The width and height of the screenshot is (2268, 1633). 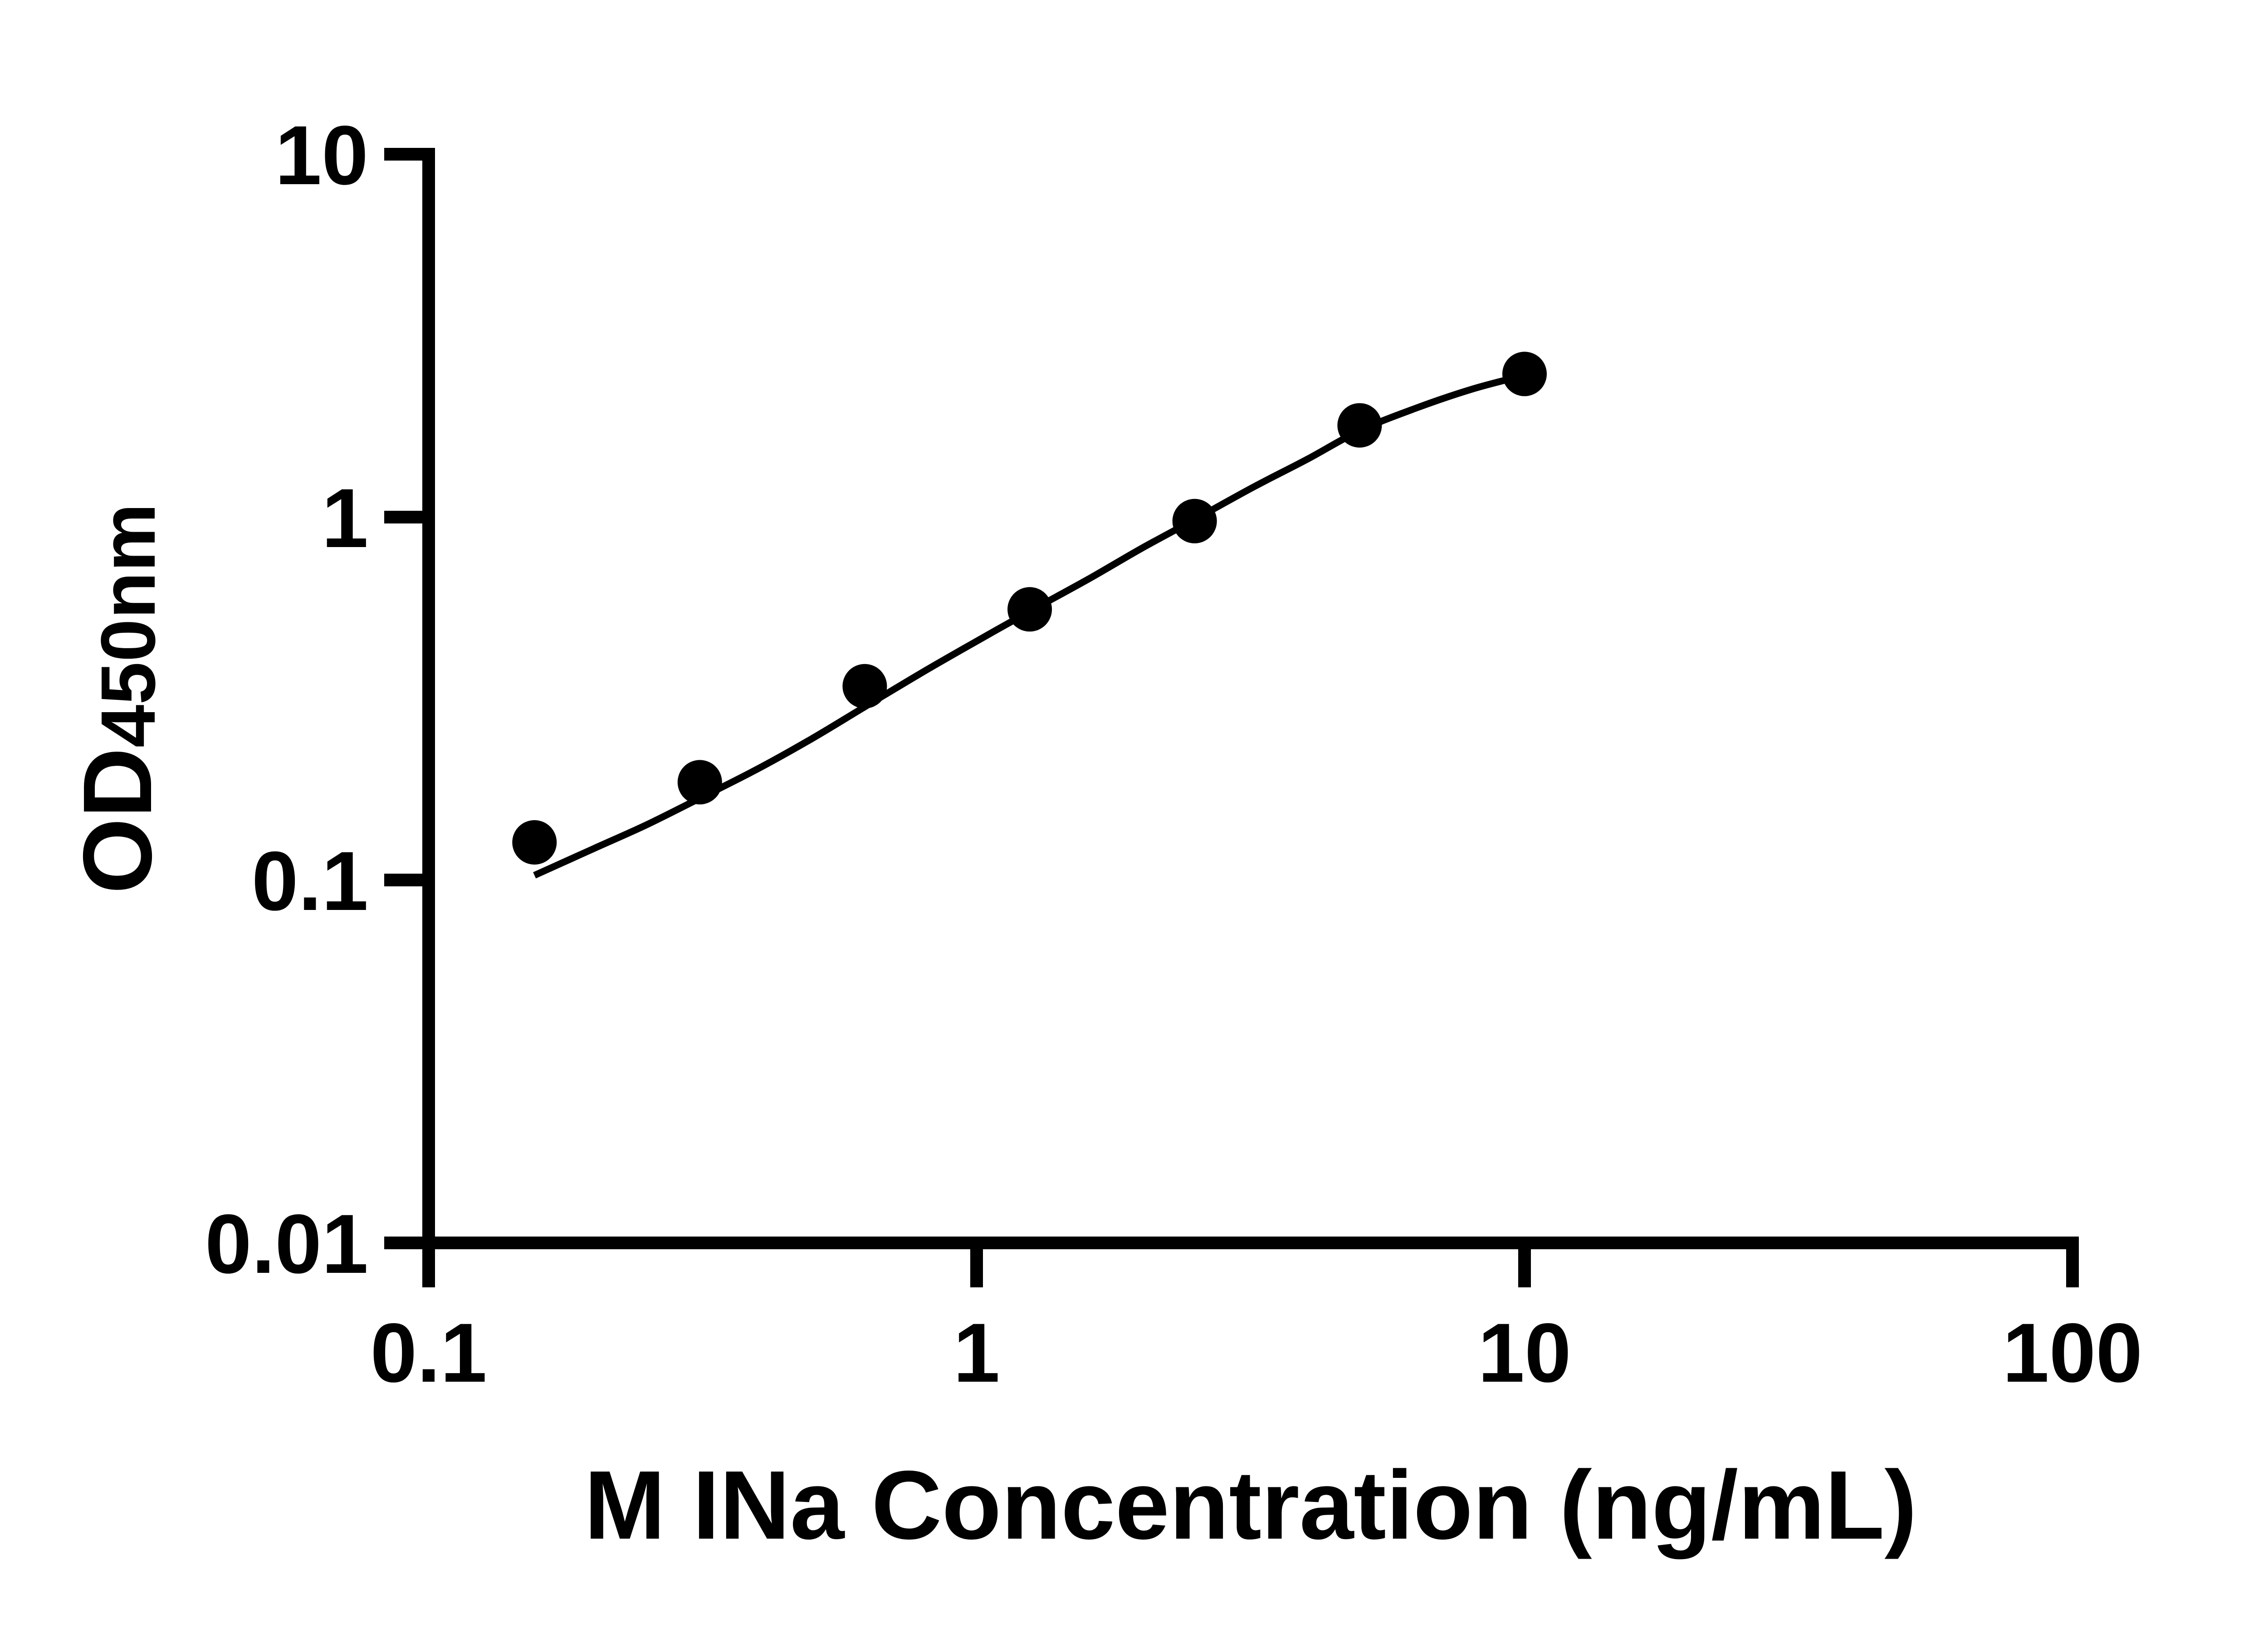 I want to click on y-tick-label: 1, so click(x=345, y=518).